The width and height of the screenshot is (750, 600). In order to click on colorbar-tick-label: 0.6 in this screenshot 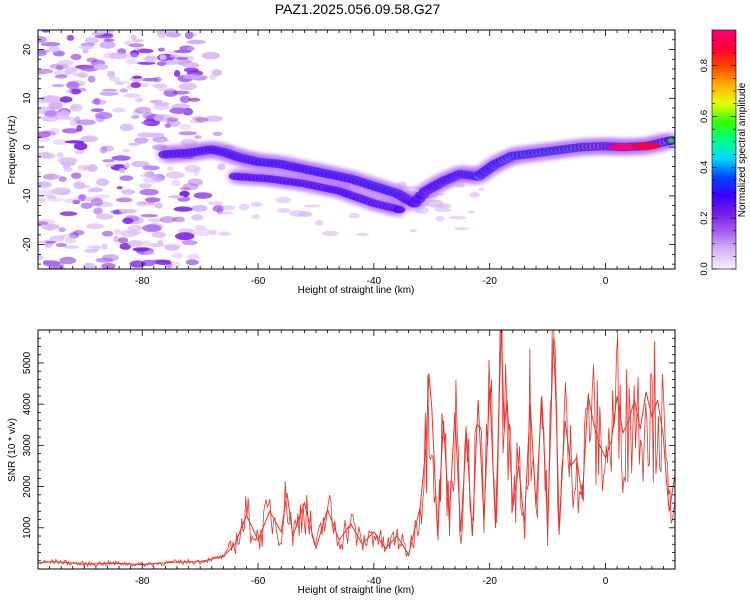, I will do `click(704, 116)`.